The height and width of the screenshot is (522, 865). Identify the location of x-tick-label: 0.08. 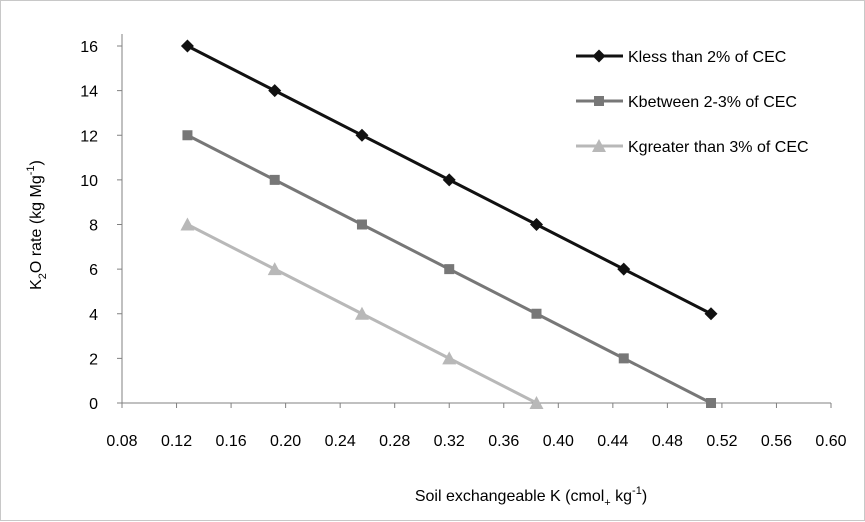
(121, 441).